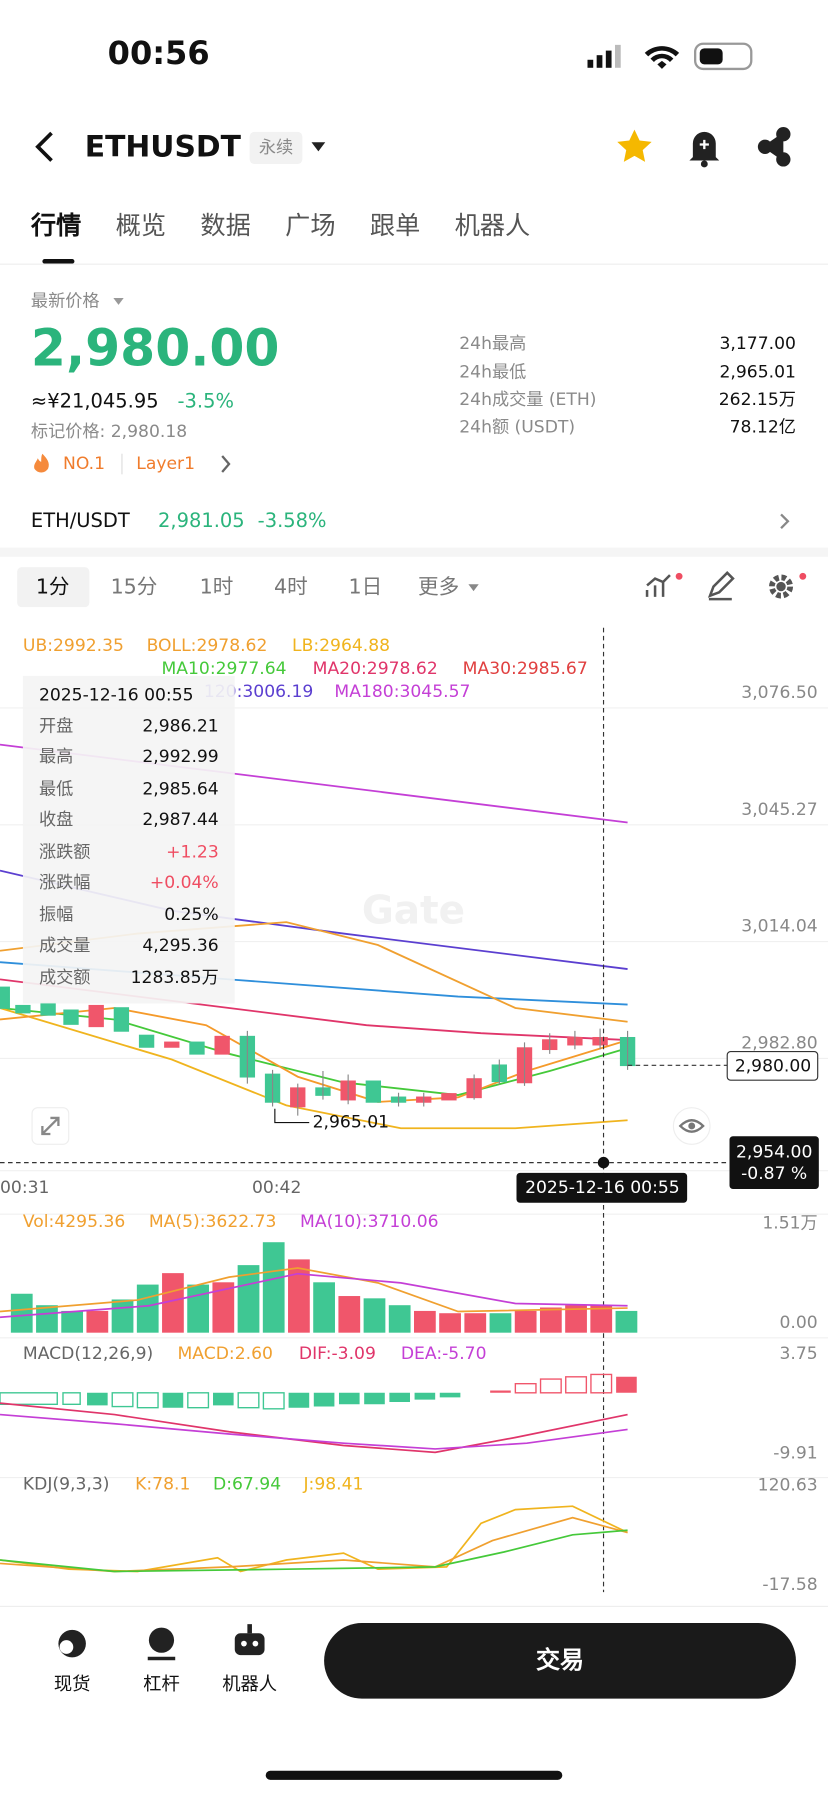 This screenshot has height=1795, width=828. I want to click on tooltip-value: 4,295.36, so click(180, 946).